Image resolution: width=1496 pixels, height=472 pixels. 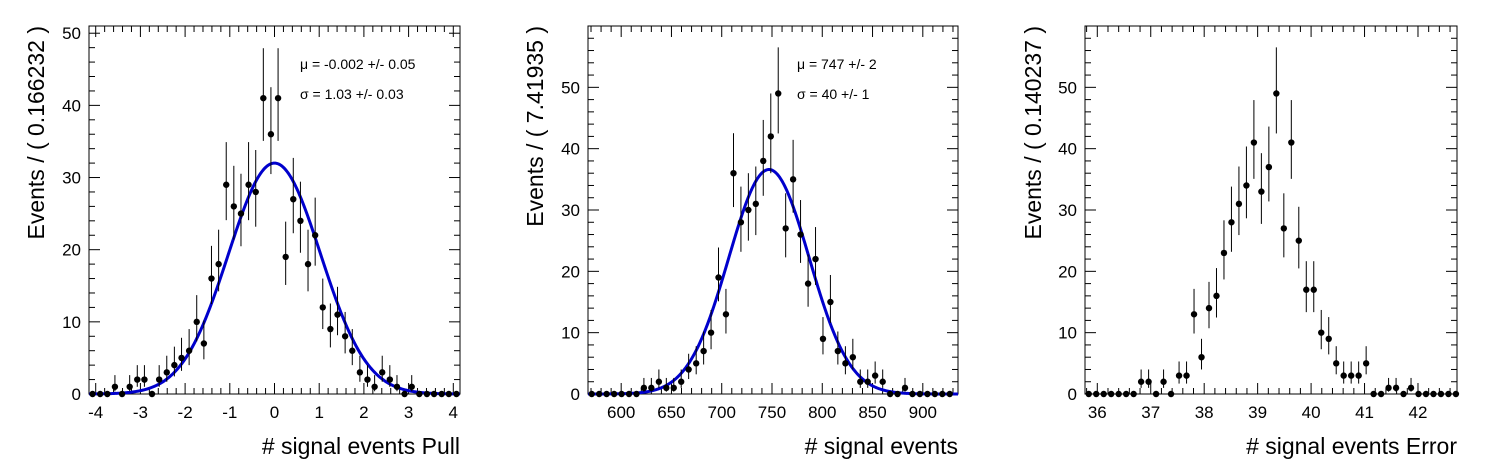 What do you see at coordinates (453, 412) in the screenshot?
I see `x-tick-label: 4` at bounding box center [453, 412].